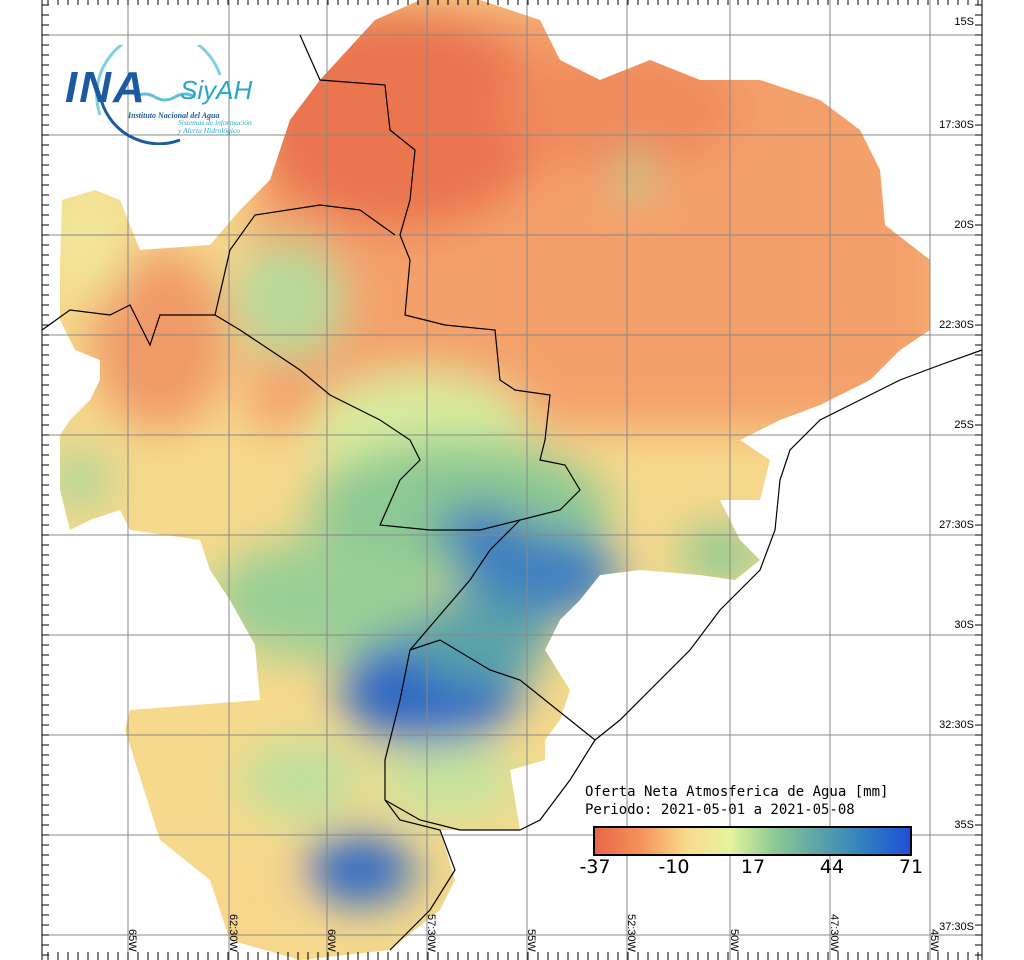 The width and height of the screenshot is (1024, 960). I want to click on colorbar, so click(752, 841).